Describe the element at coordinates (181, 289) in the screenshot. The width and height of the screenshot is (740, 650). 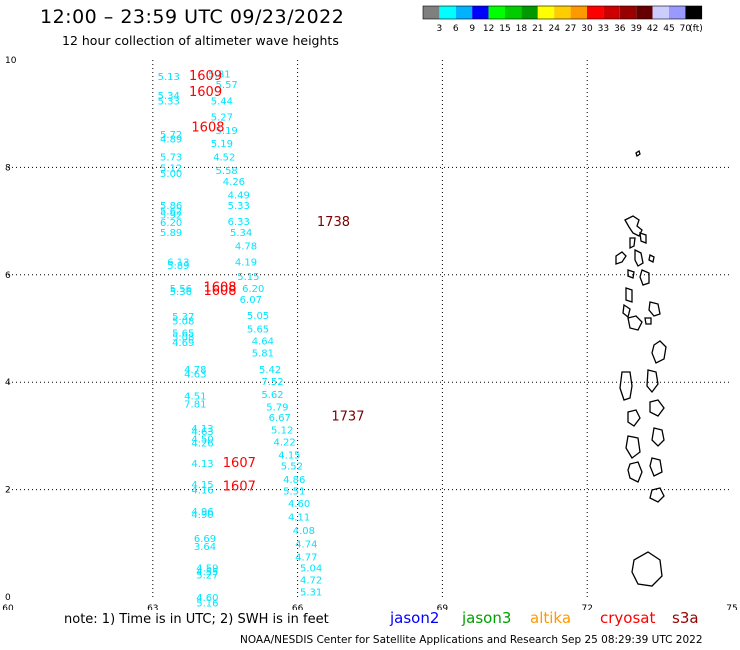
I see `swh-value: 5.56` at that location.